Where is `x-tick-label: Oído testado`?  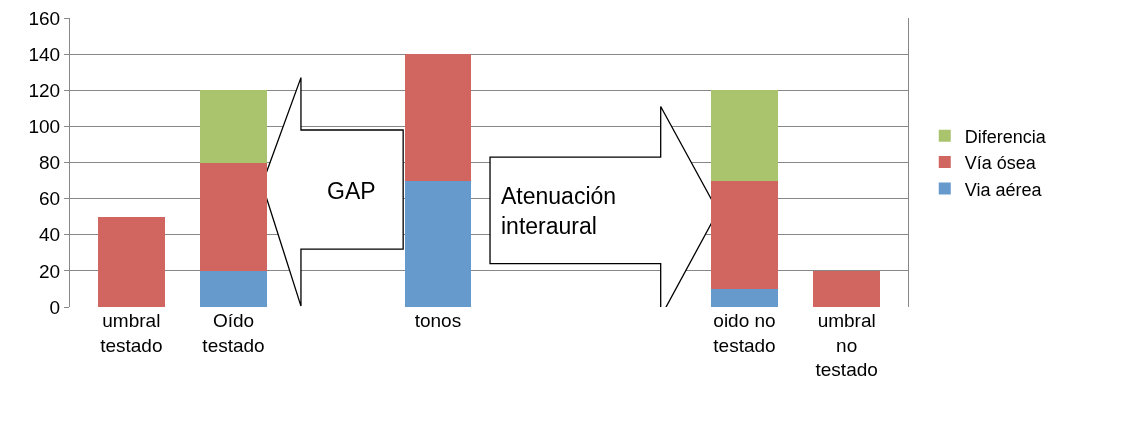 x-tick-label: Oído testado is located at coordinates (233, 333).